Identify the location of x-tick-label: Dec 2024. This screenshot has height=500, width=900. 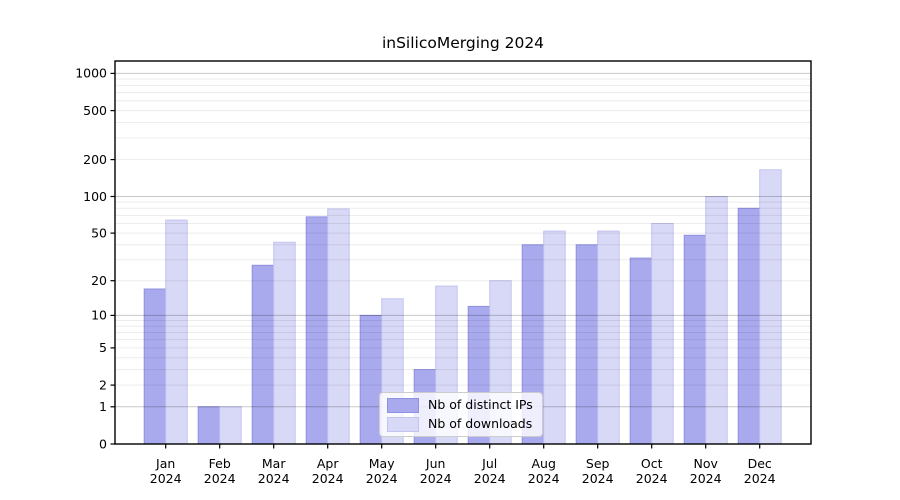
(760, 471).